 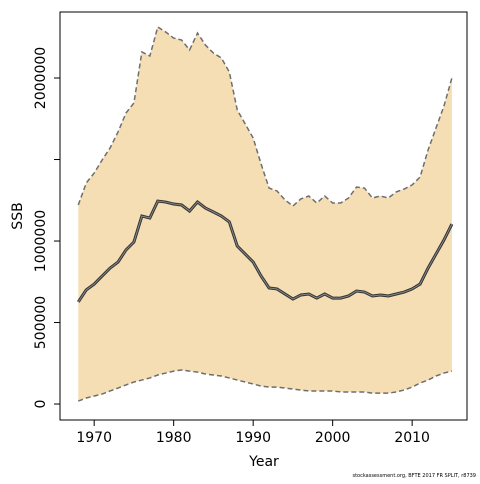 I want to click on x-tick-label: 1970, so click(x=94, y=438).